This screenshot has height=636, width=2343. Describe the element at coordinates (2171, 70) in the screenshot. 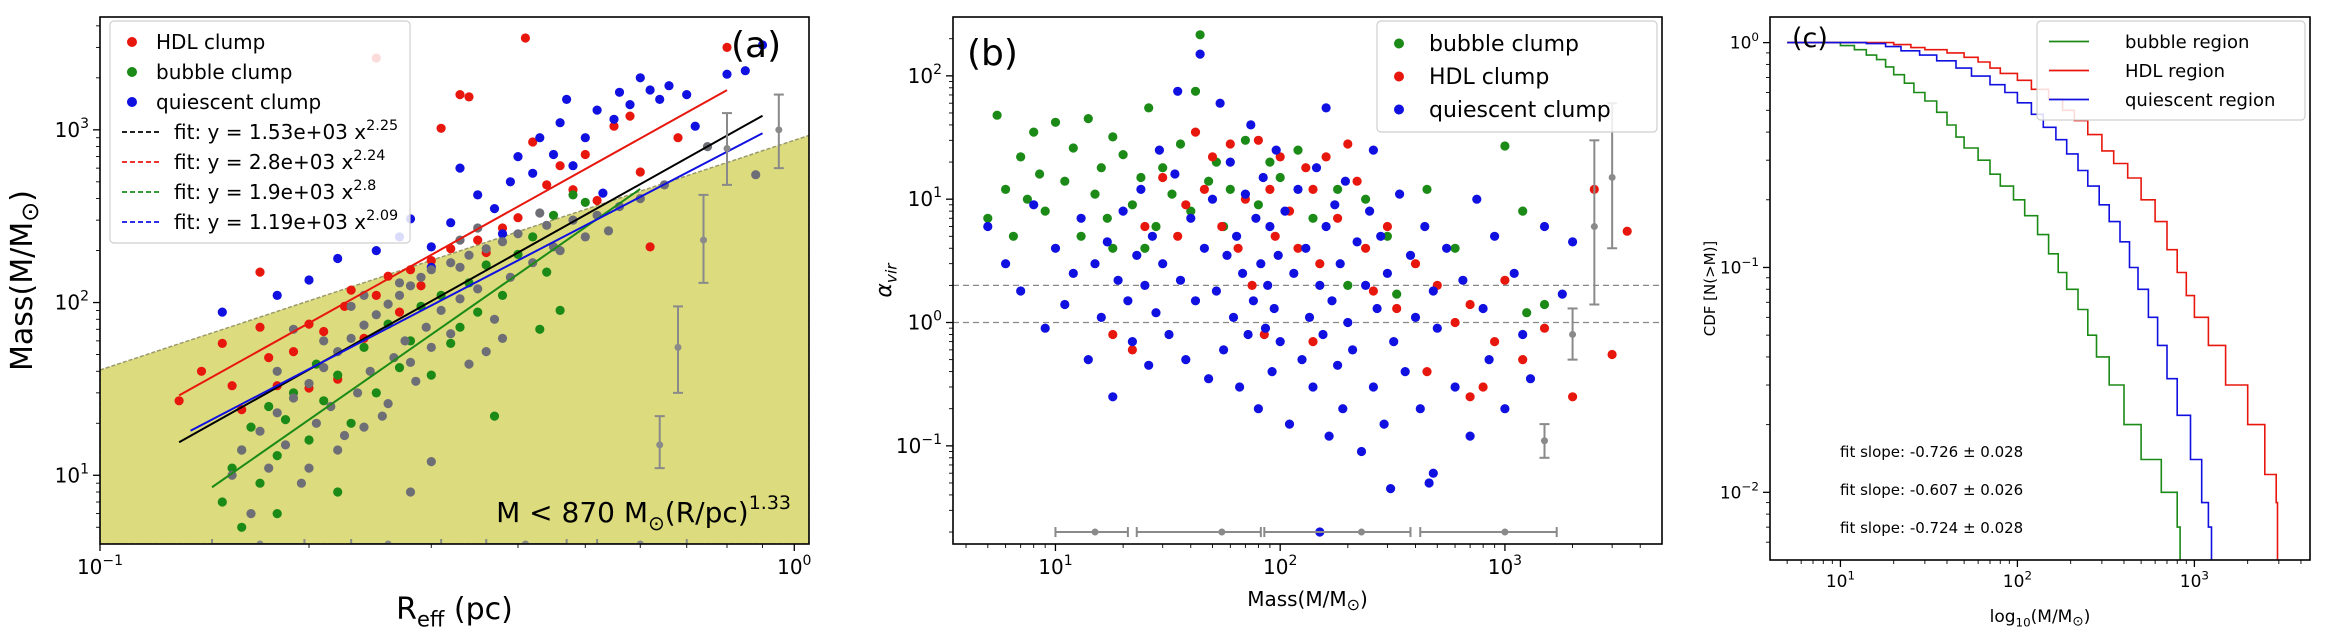

I see `legend-frame` at that location.